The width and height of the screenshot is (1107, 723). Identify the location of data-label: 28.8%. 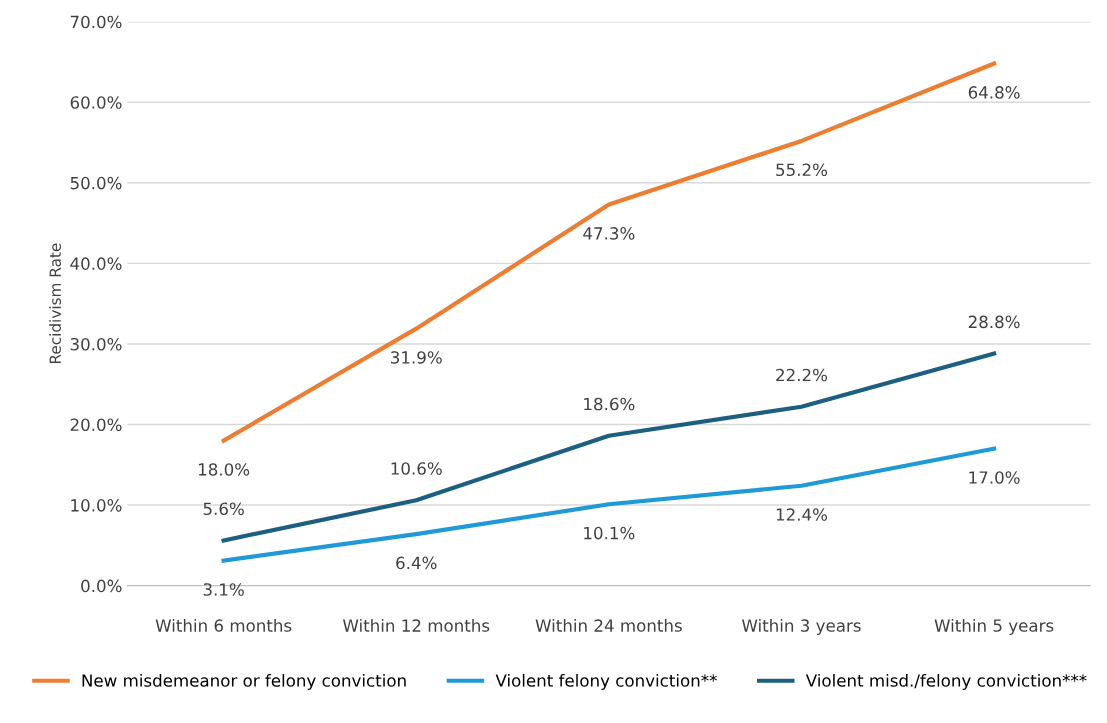
(994, 322).